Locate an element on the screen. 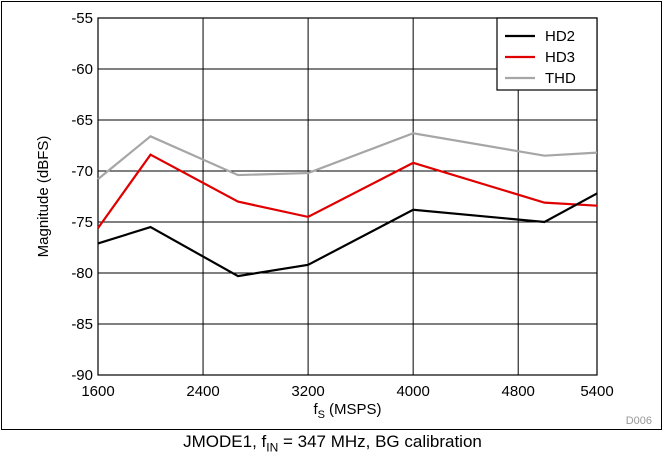 This screenshot has width=665, height=461. y-tick-label: -75 is located at coordinates (82, 222).